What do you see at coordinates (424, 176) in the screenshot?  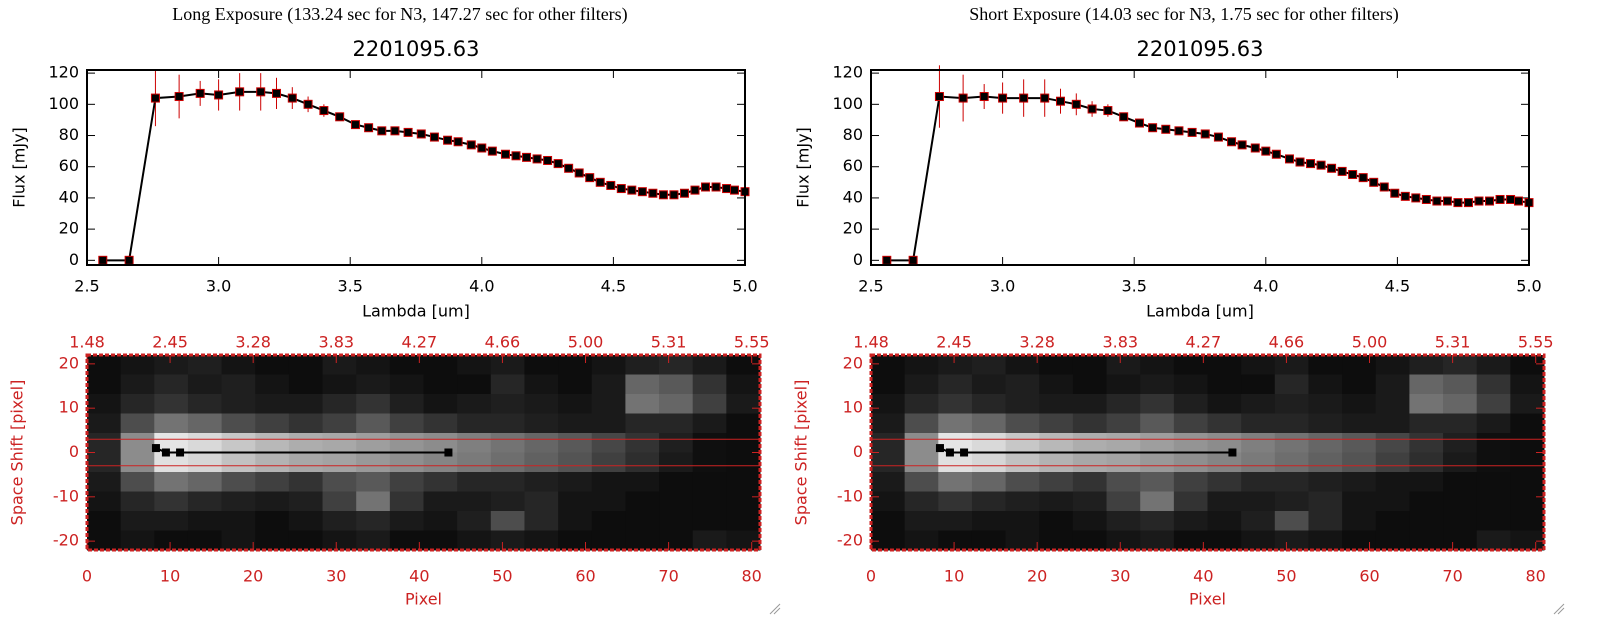 I see `data-line` at bounding box center [424, 176].